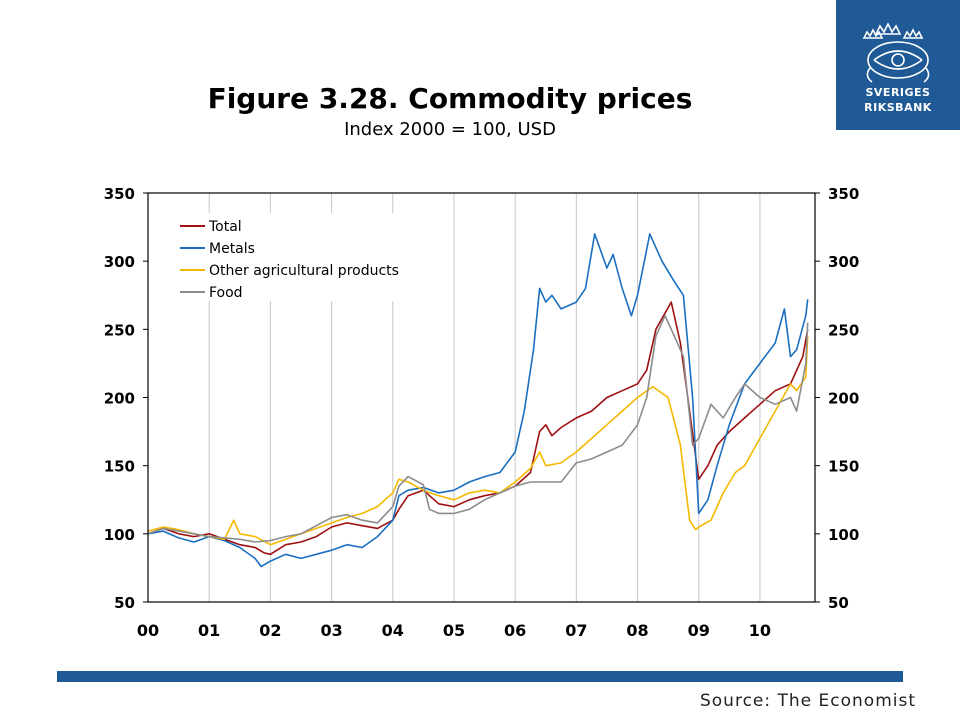  Describe the element at coordinates (232, 249) in the screenshot. I see `legend-label: Metals` at that location.